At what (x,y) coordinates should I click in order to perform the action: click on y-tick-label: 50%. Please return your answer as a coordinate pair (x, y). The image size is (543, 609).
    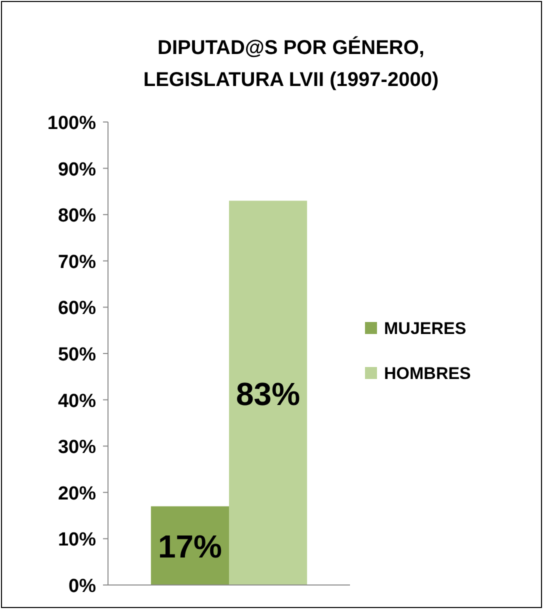
    Looking at the image, I should click on (77, 355).